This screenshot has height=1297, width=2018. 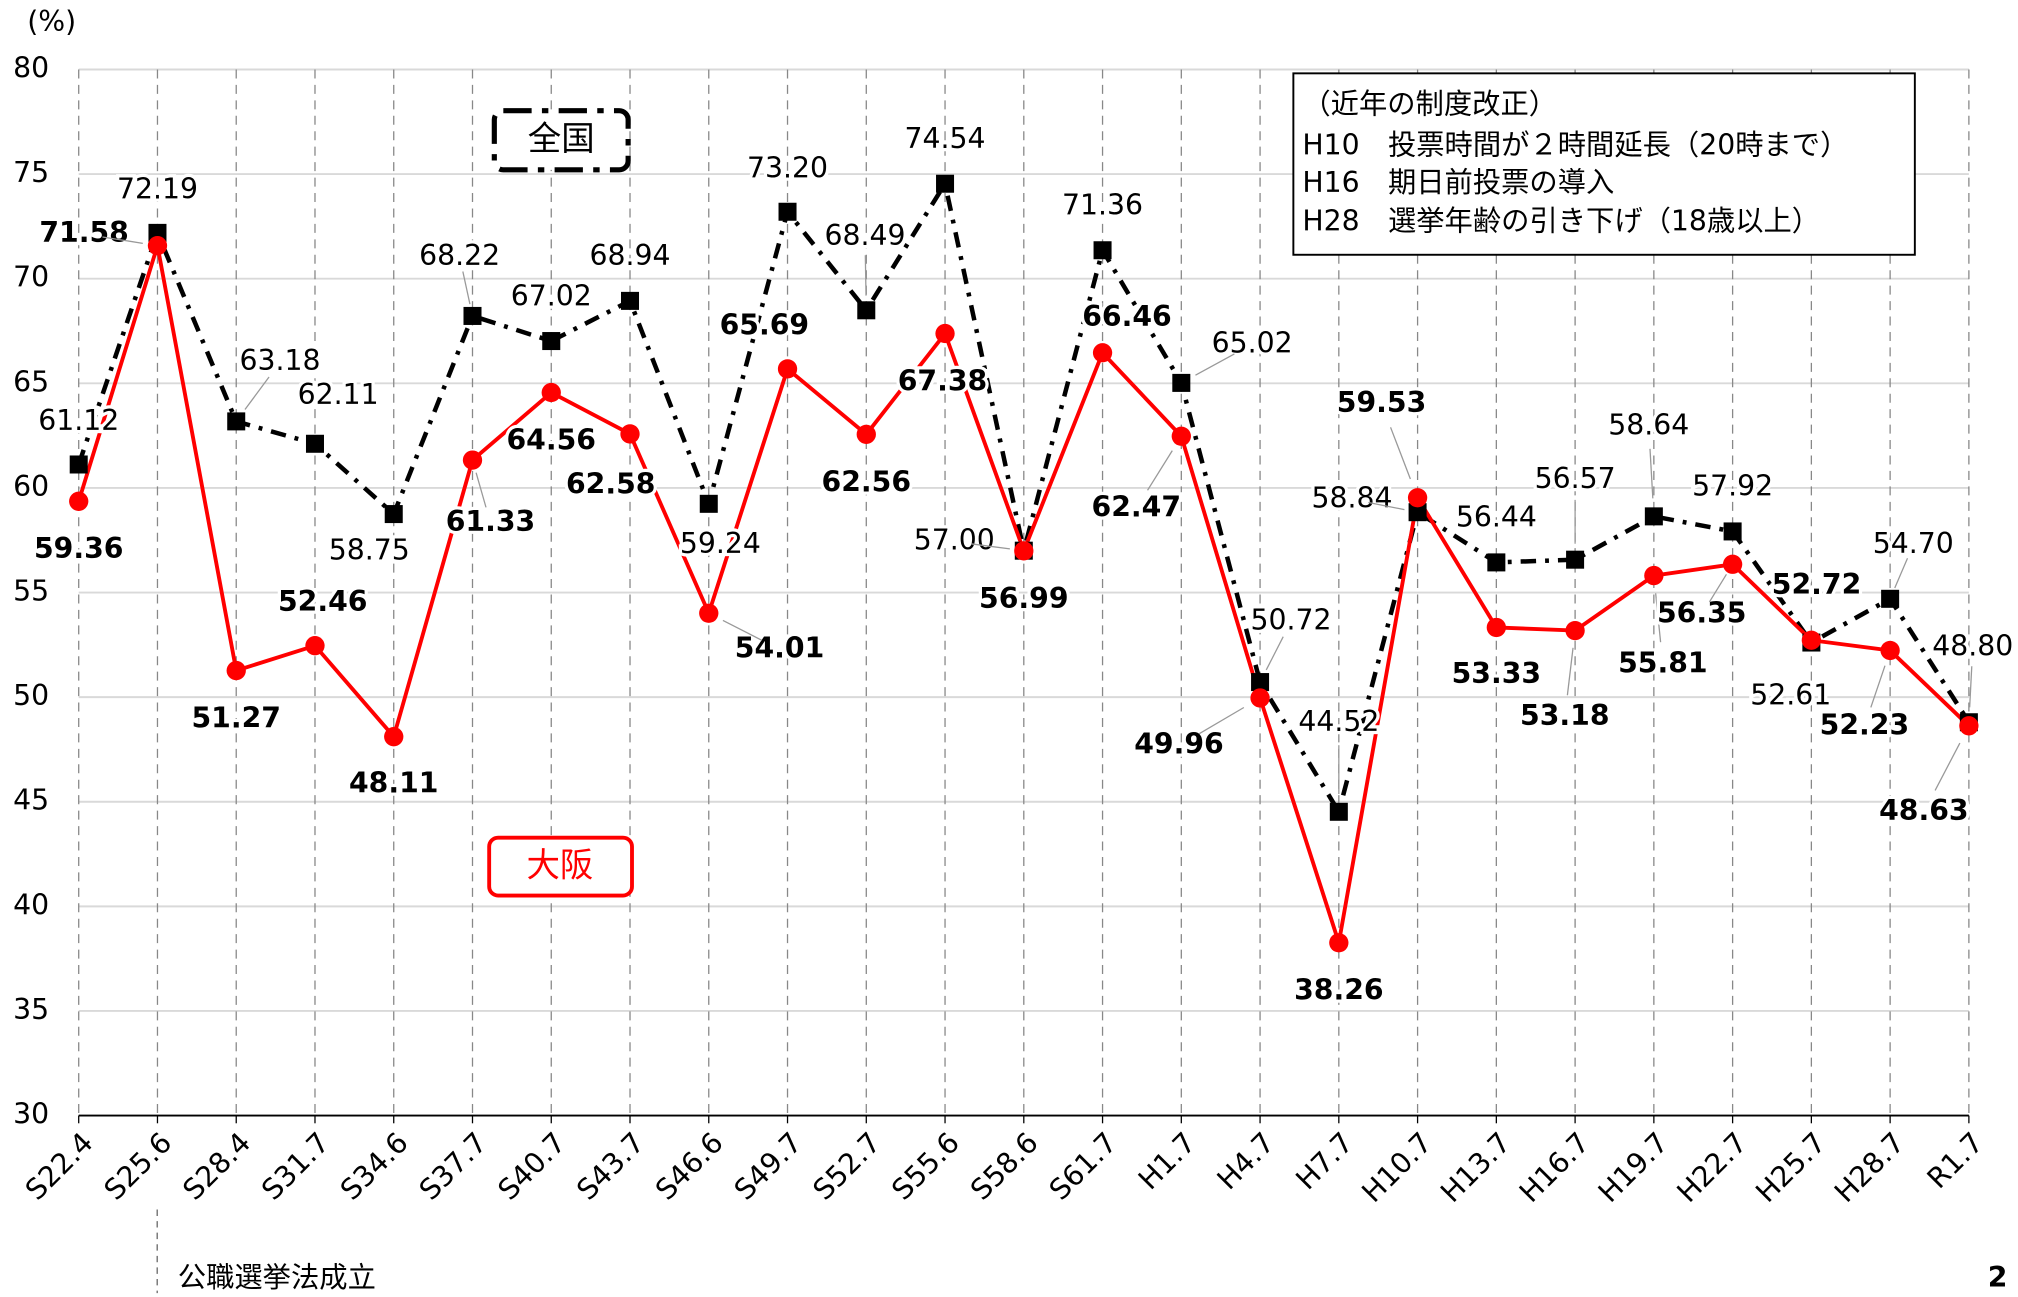 I want to click on y-tick-label: 40, so click(x=31, y=904).